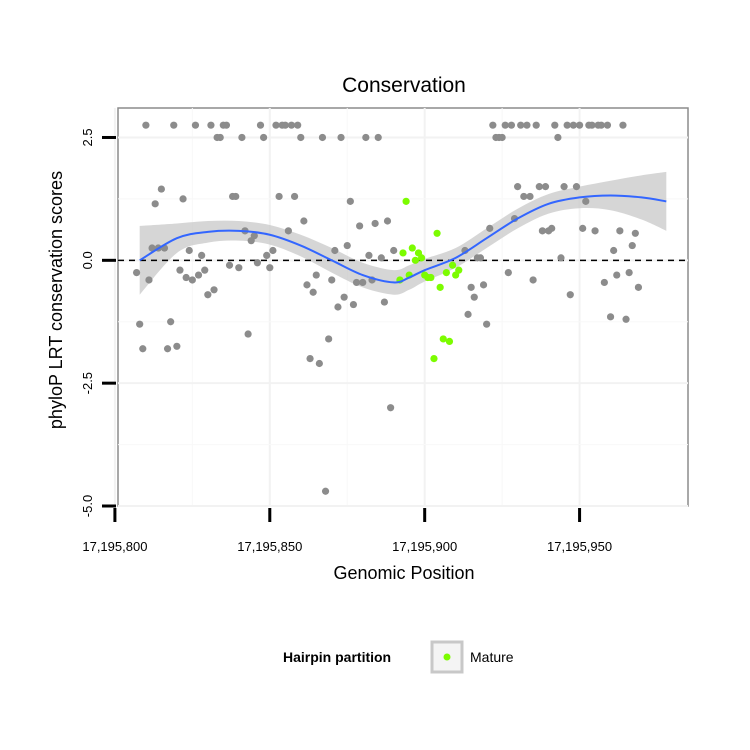  Describe the element at coordinates (87, 260) in the screenshot. I see `y-tick-label: 0.0` at that location.